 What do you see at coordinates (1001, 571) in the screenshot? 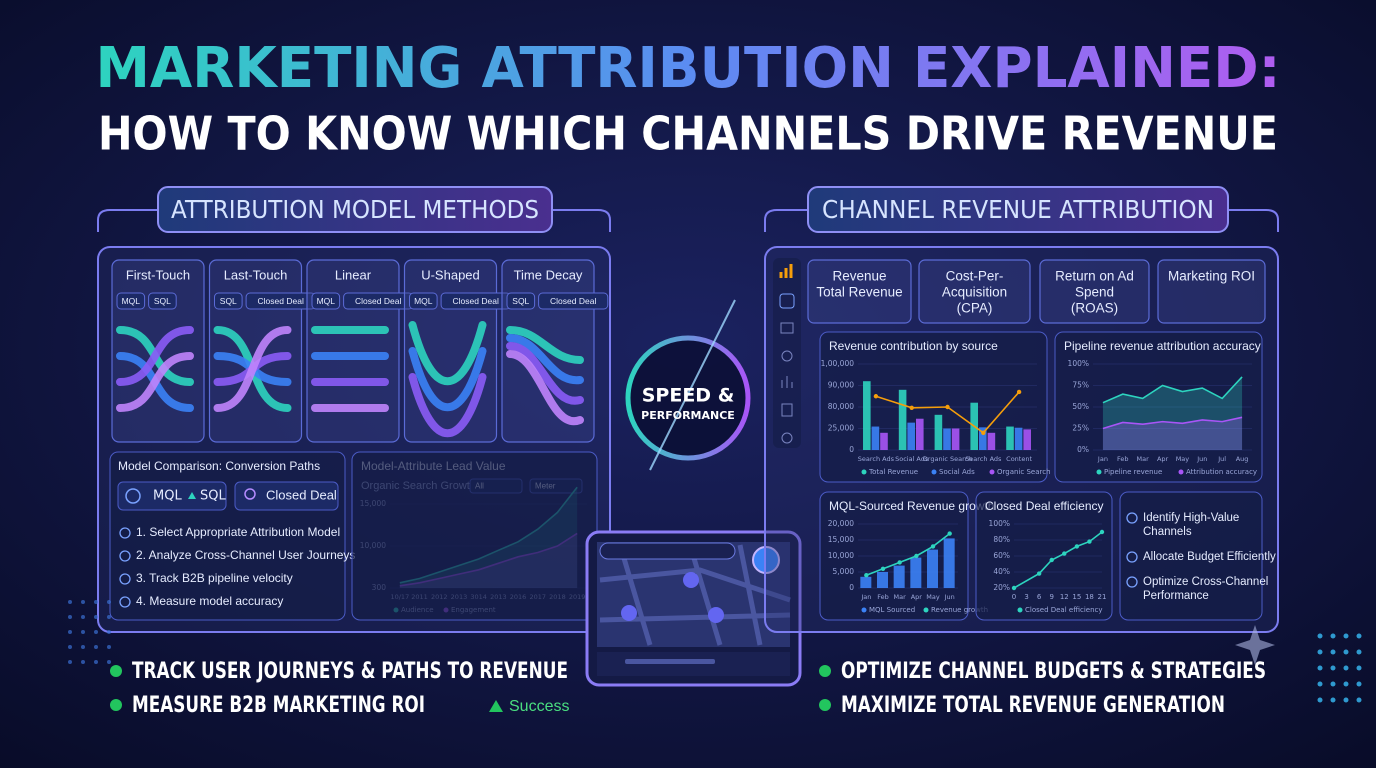
I see `y-tick-label: 40%` at bounding box center [1001, 571].